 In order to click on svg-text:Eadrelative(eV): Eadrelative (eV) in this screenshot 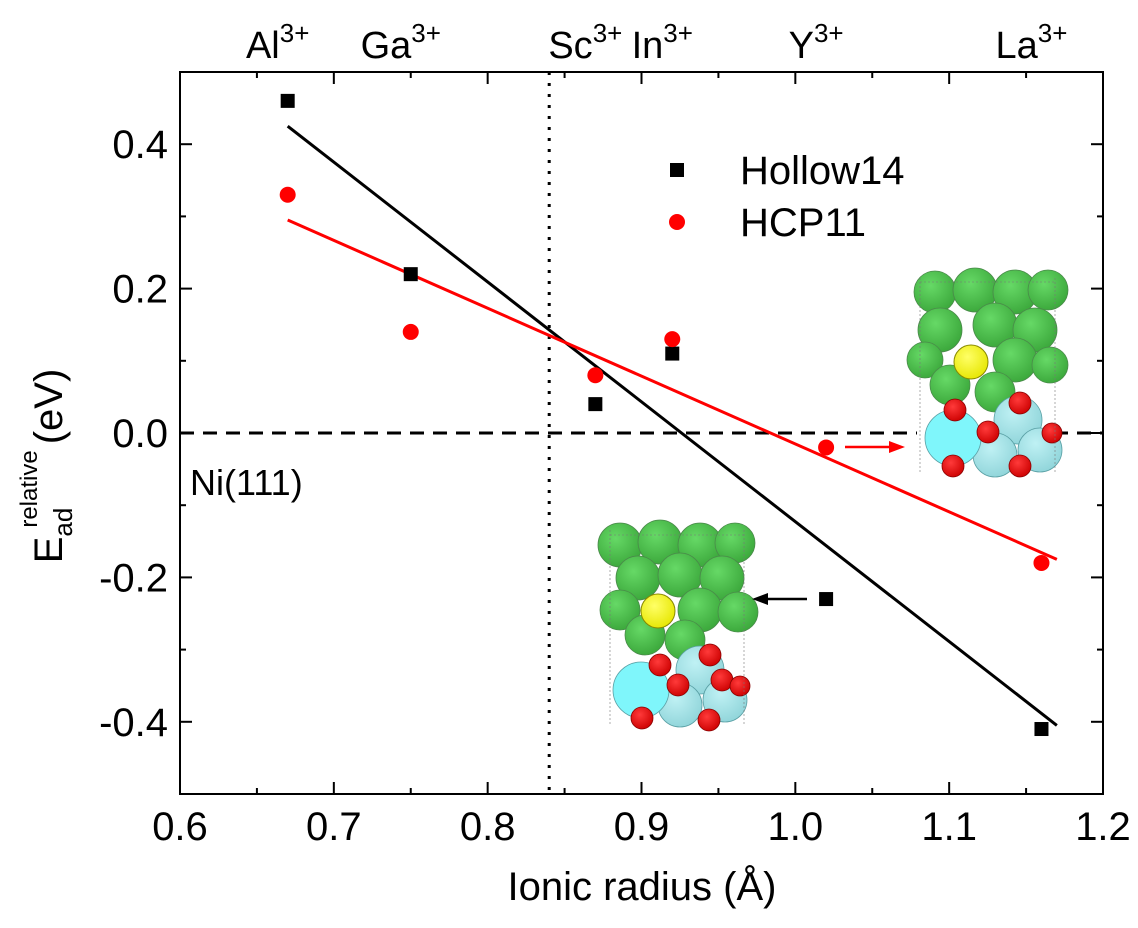, I will do `click(47, 466)`.